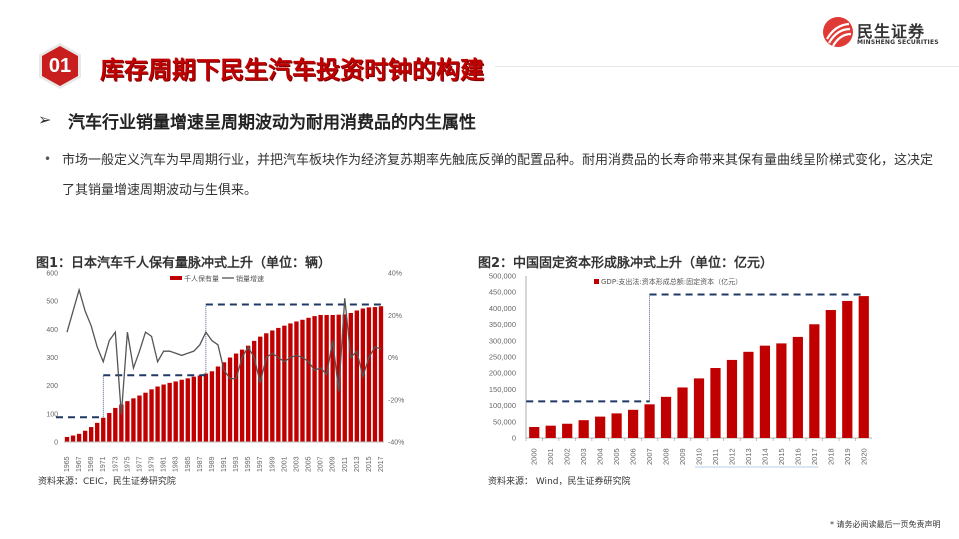 The width and height of the screenshot is (959, 539). What do you see at coordinates (52, 414) in the screenshot?
I see `y-left-tick: 100` at bounding box center [52, 414].